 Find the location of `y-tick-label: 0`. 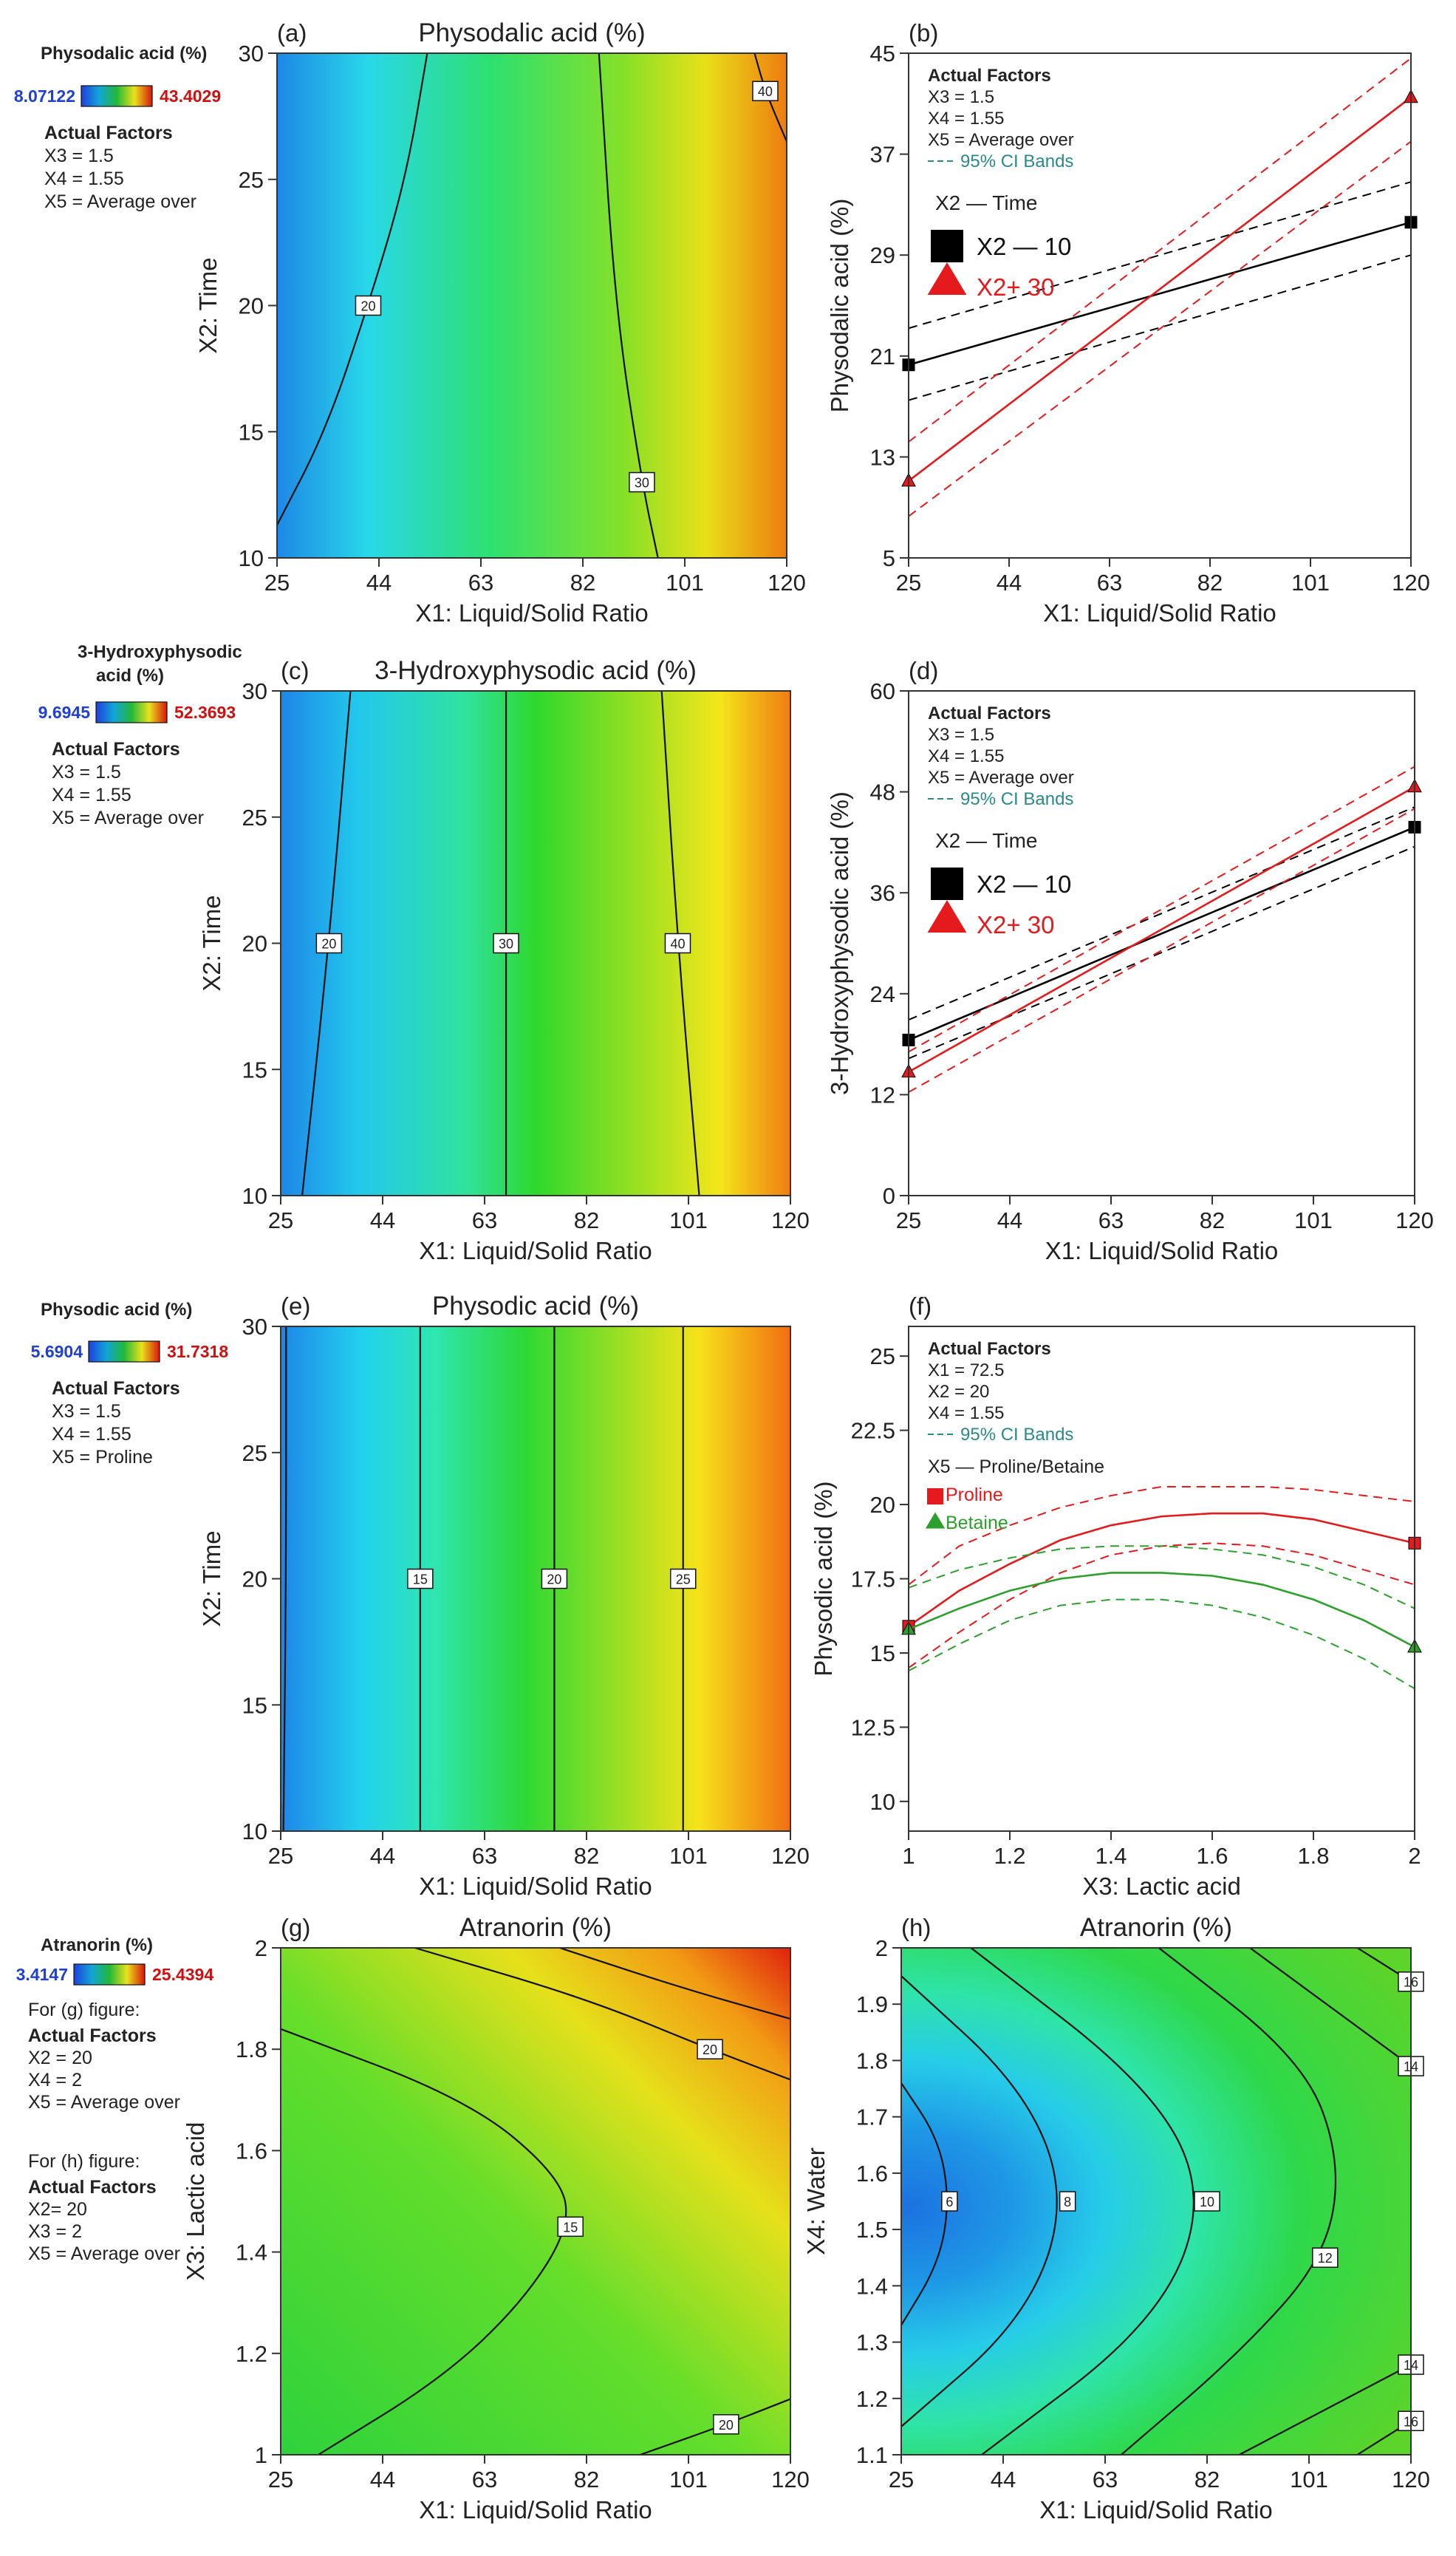

y-tick-label: 0 is located at coordinates (889, 1196).